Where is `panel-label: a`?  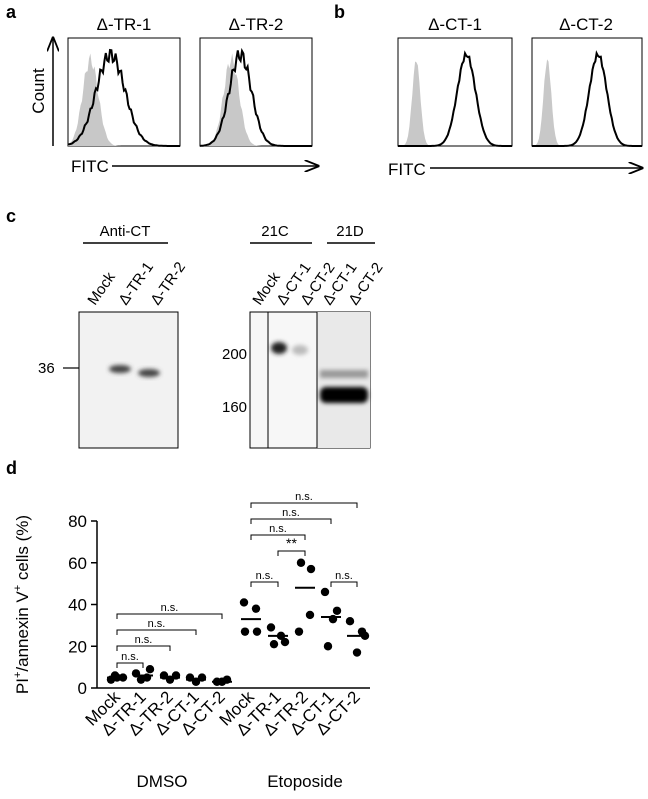 panel-label: a is located at coordinates (11, 12).